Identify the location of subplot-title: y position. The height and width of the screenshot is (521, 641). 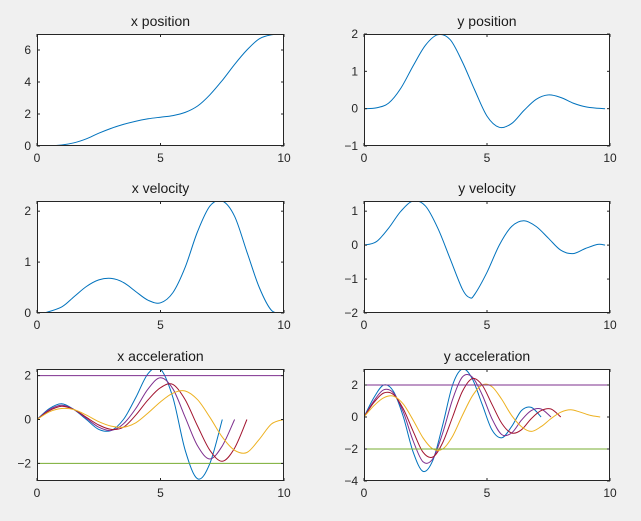
(486, 21).